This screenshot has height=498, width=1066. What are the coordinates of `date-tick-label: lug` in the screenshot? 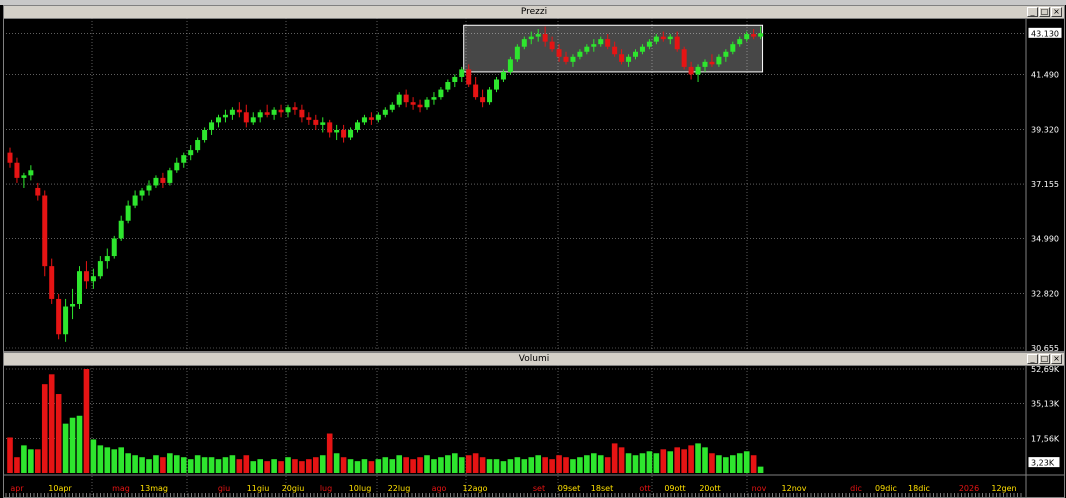 It's located at (326, 488).